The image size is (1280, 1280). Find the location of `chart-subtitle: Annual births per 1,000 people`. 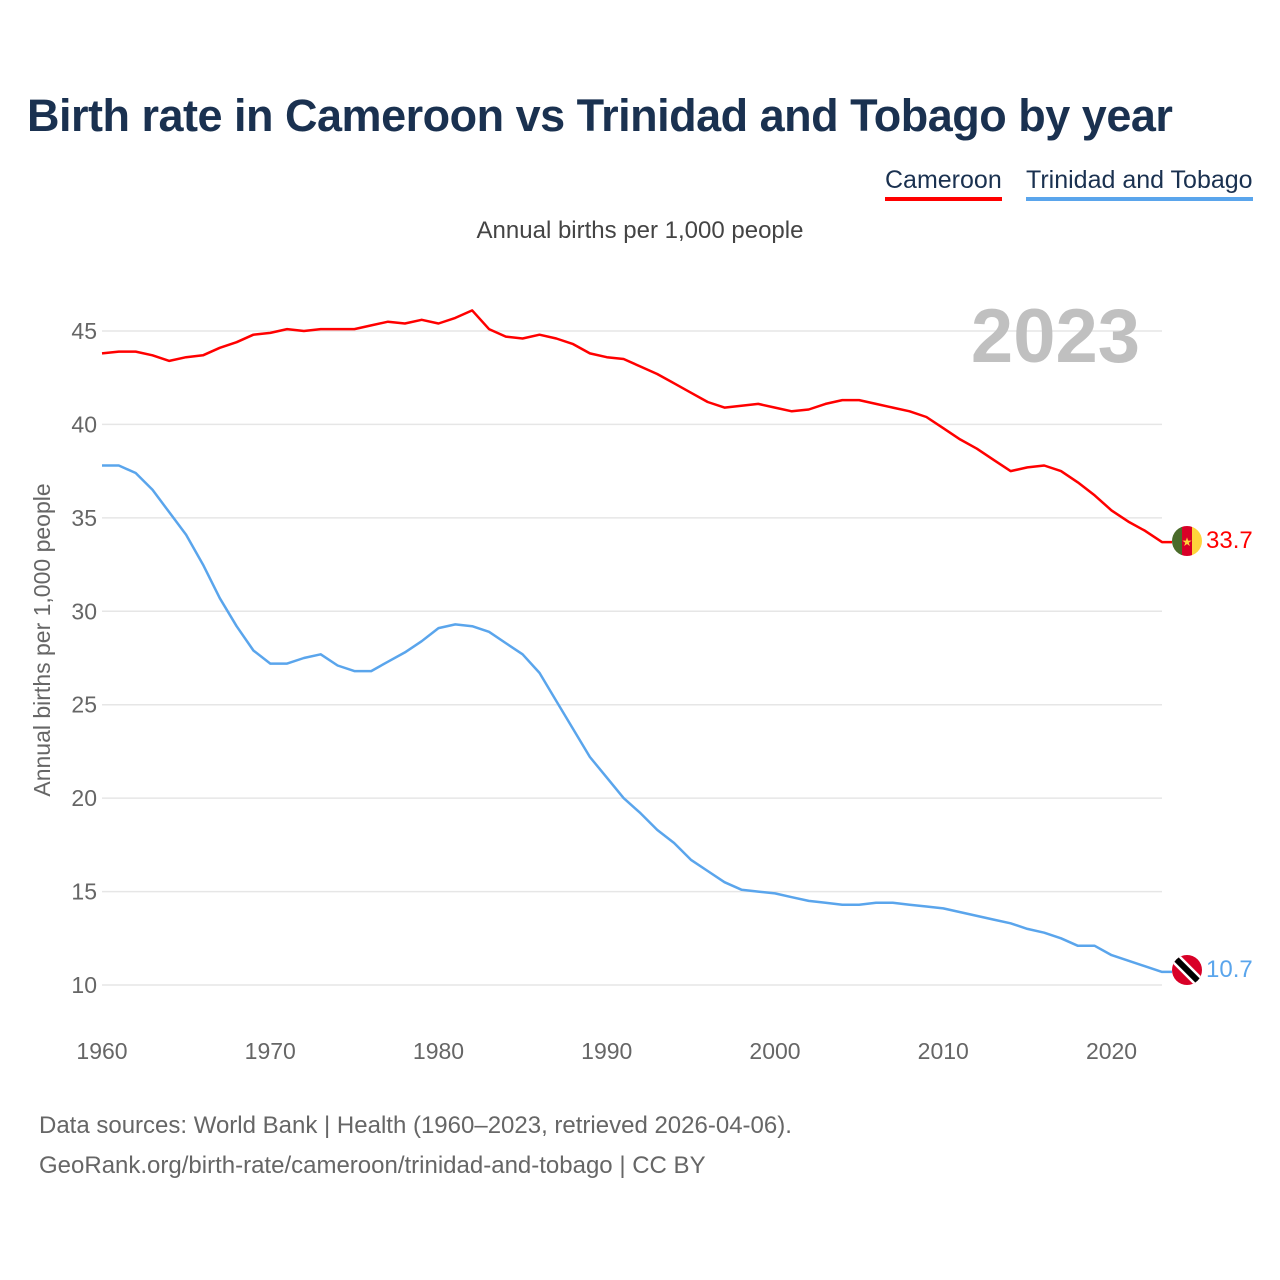

chart-subtitle: Annual births per 1,000 people is located at coordinates (640, 230).